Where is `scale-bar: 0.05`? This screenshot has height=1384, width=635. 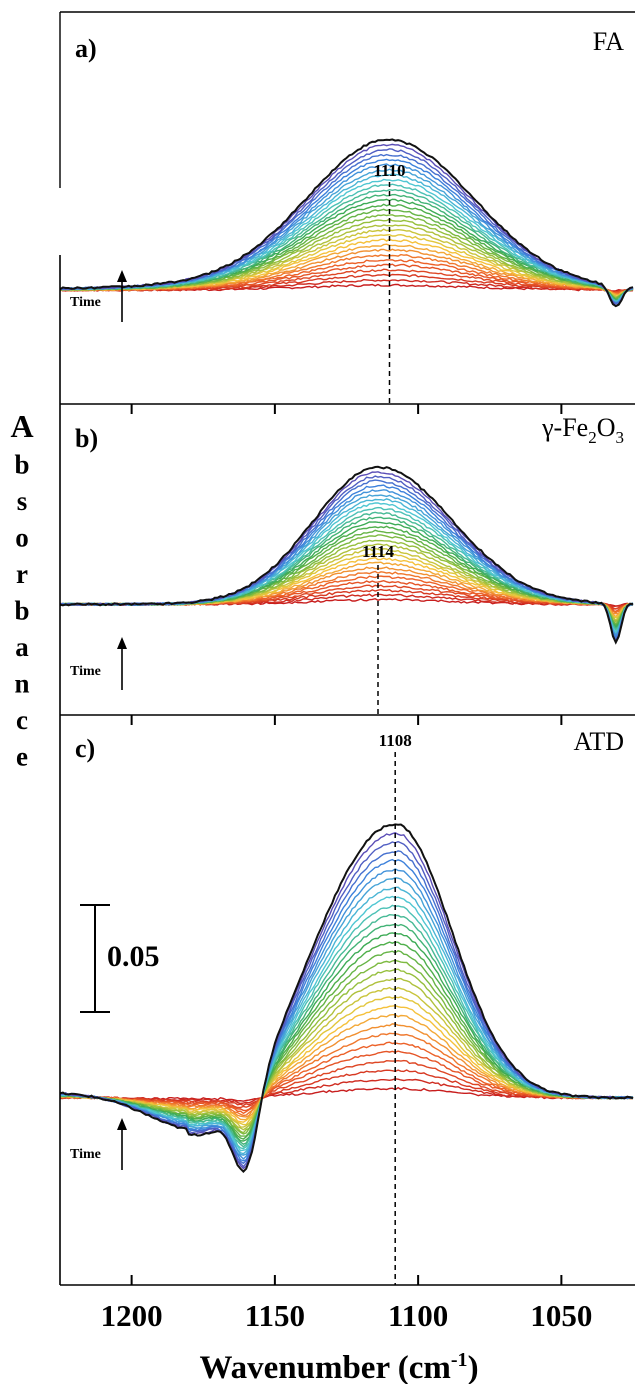 scale-bar: 0.05 is located at coordinates (120, 958).